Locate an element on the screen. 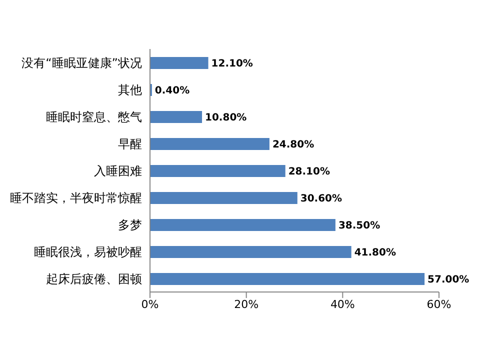 The width and height of the screenshot is (477, 338). x-tick-label: 0% is located at coordinates (150, 304).